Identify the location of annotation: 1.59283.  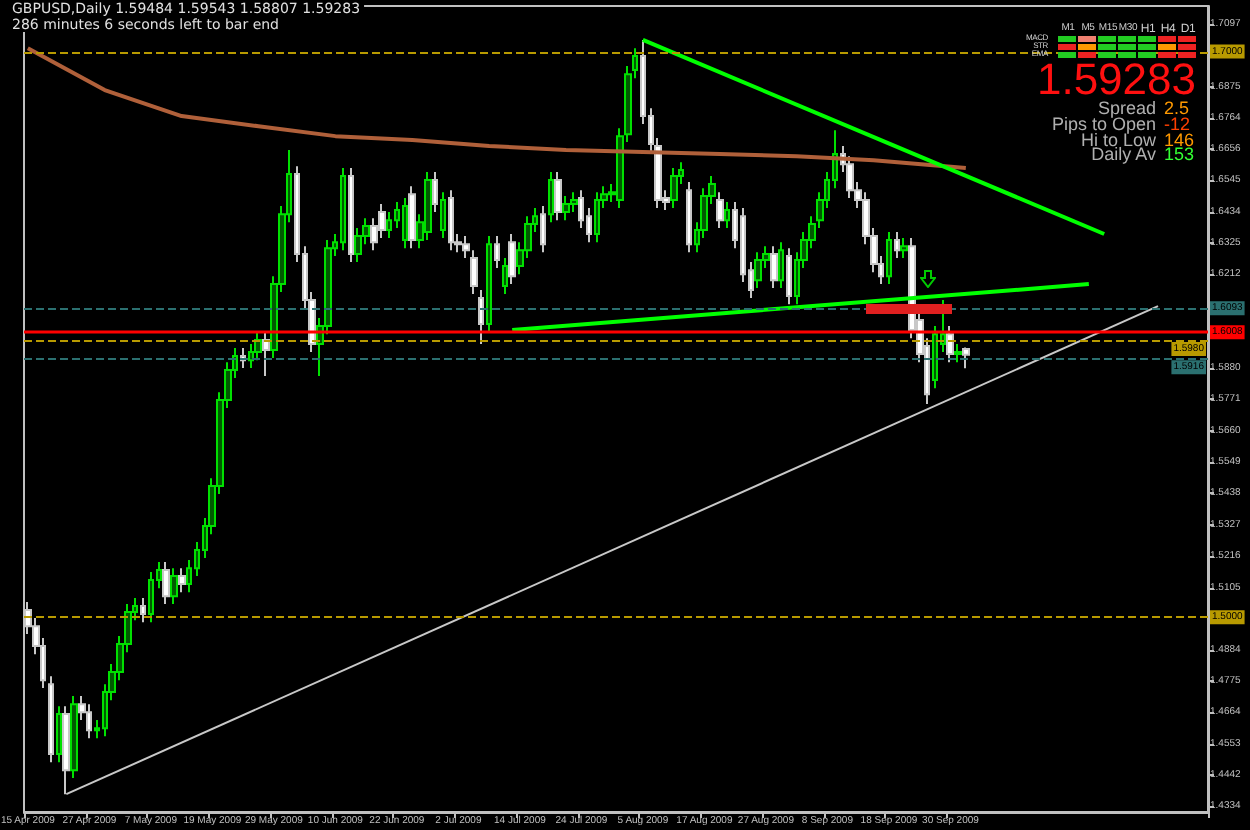
(1116, 79).